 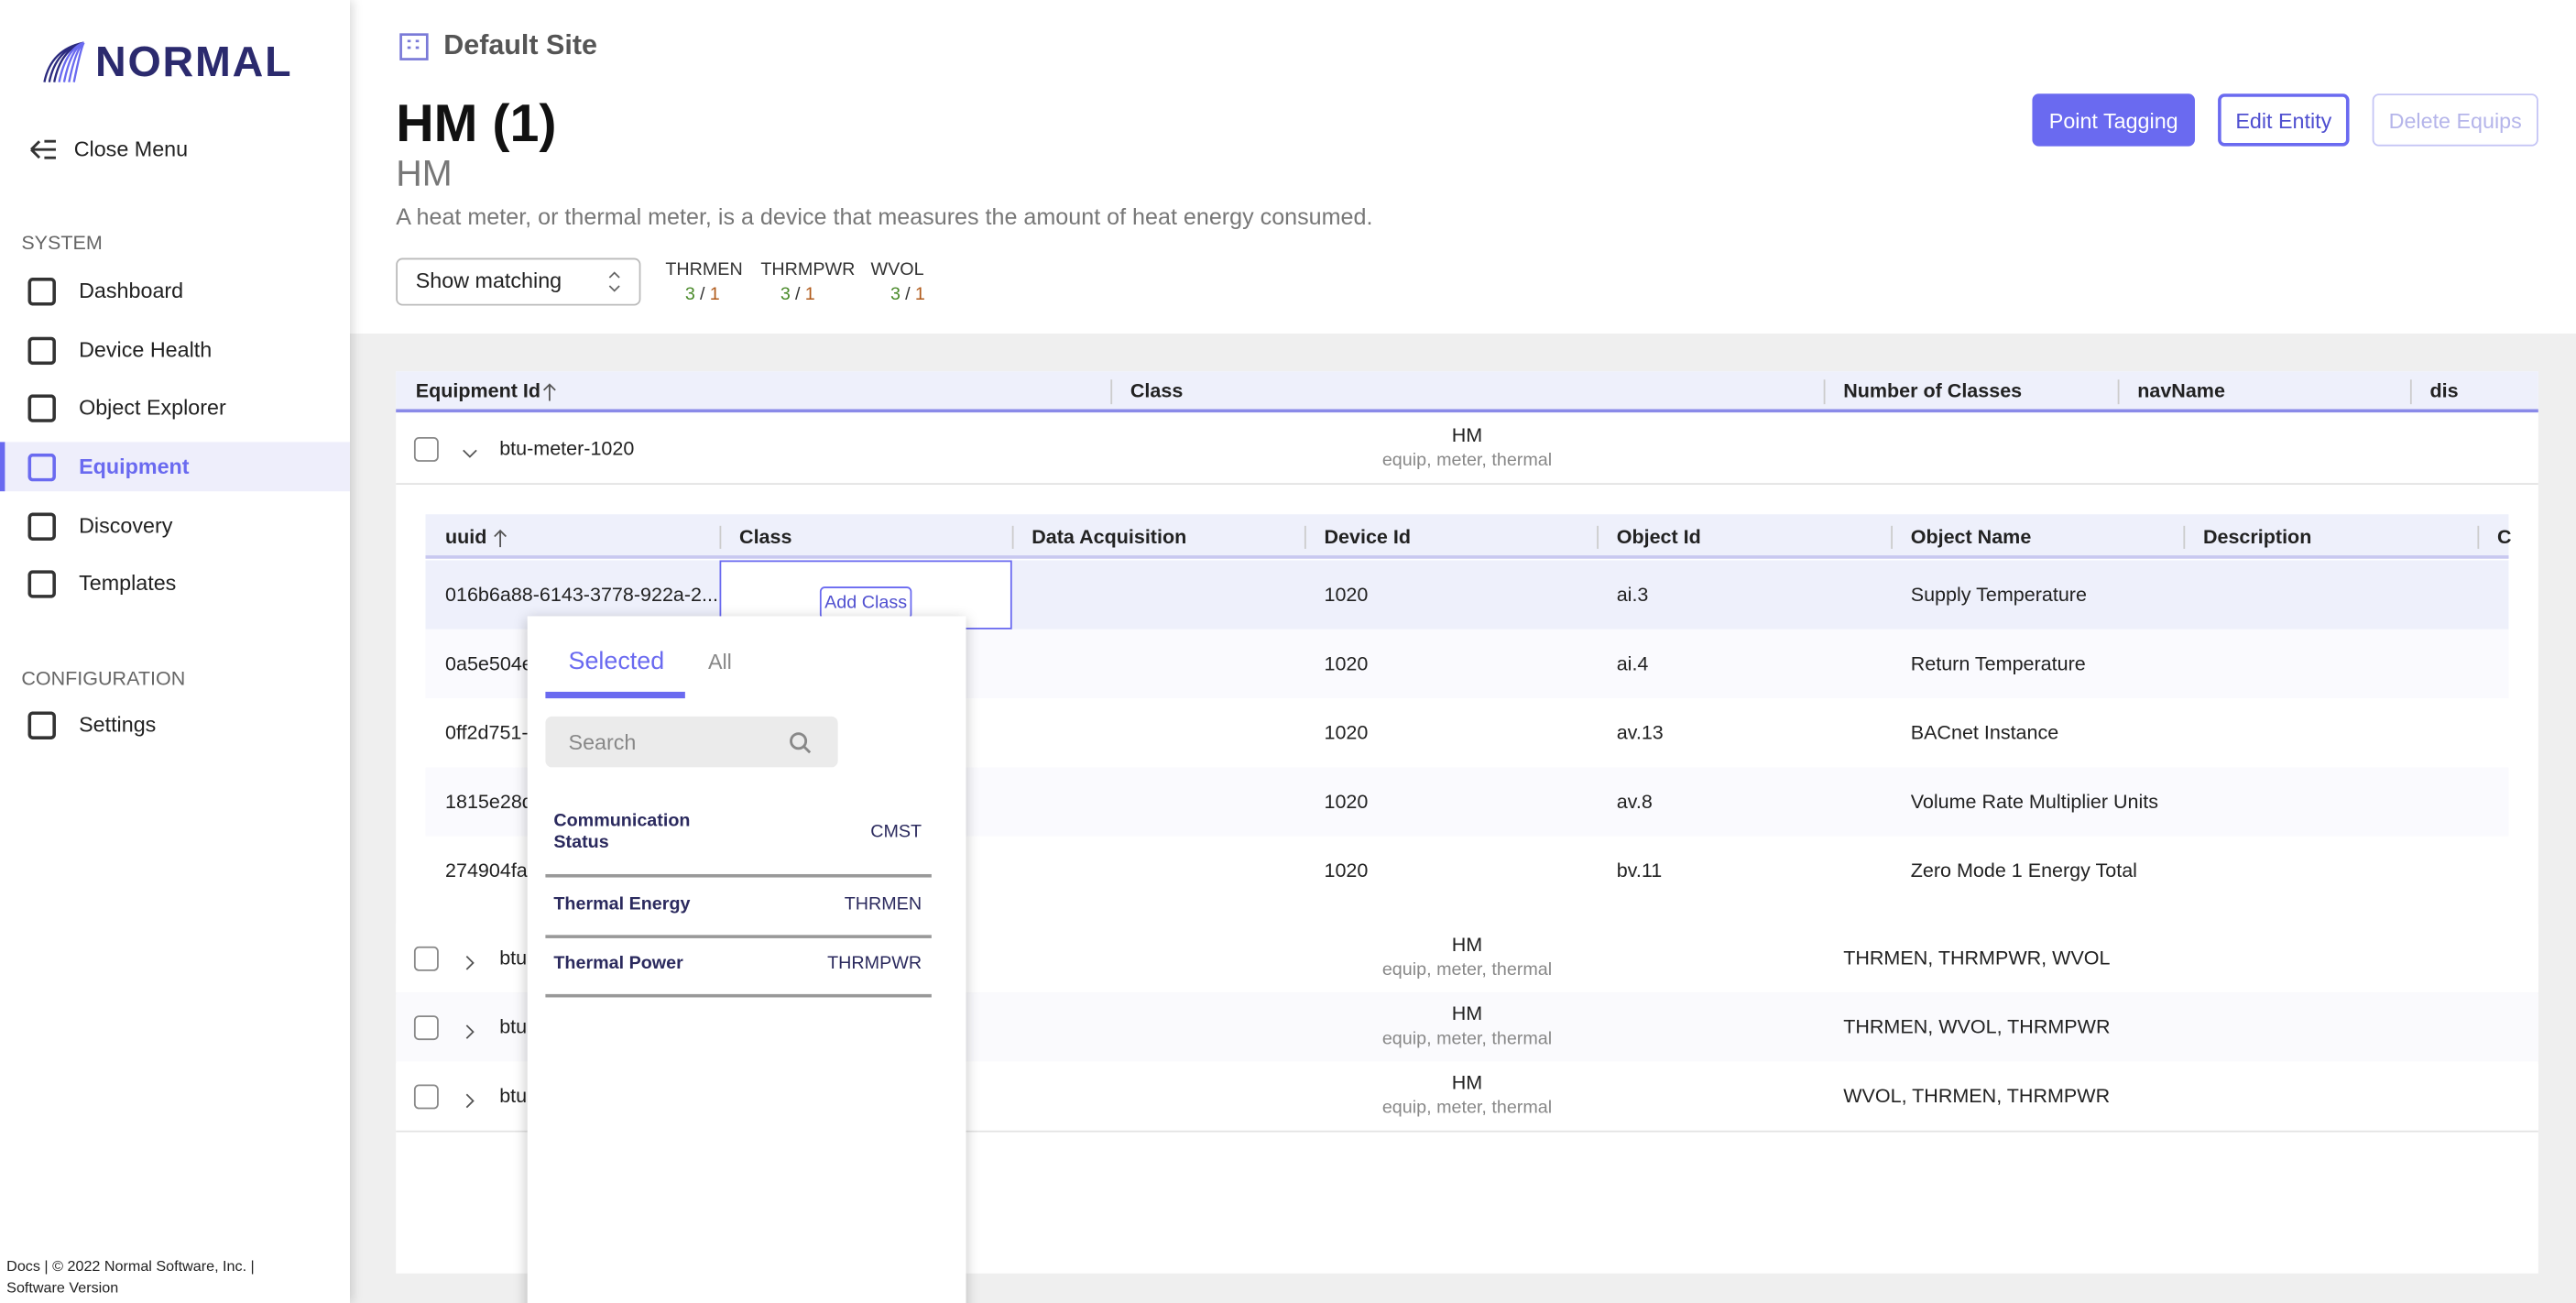 I want to click on object-id: ai.4, so click(x=1633, y=663).